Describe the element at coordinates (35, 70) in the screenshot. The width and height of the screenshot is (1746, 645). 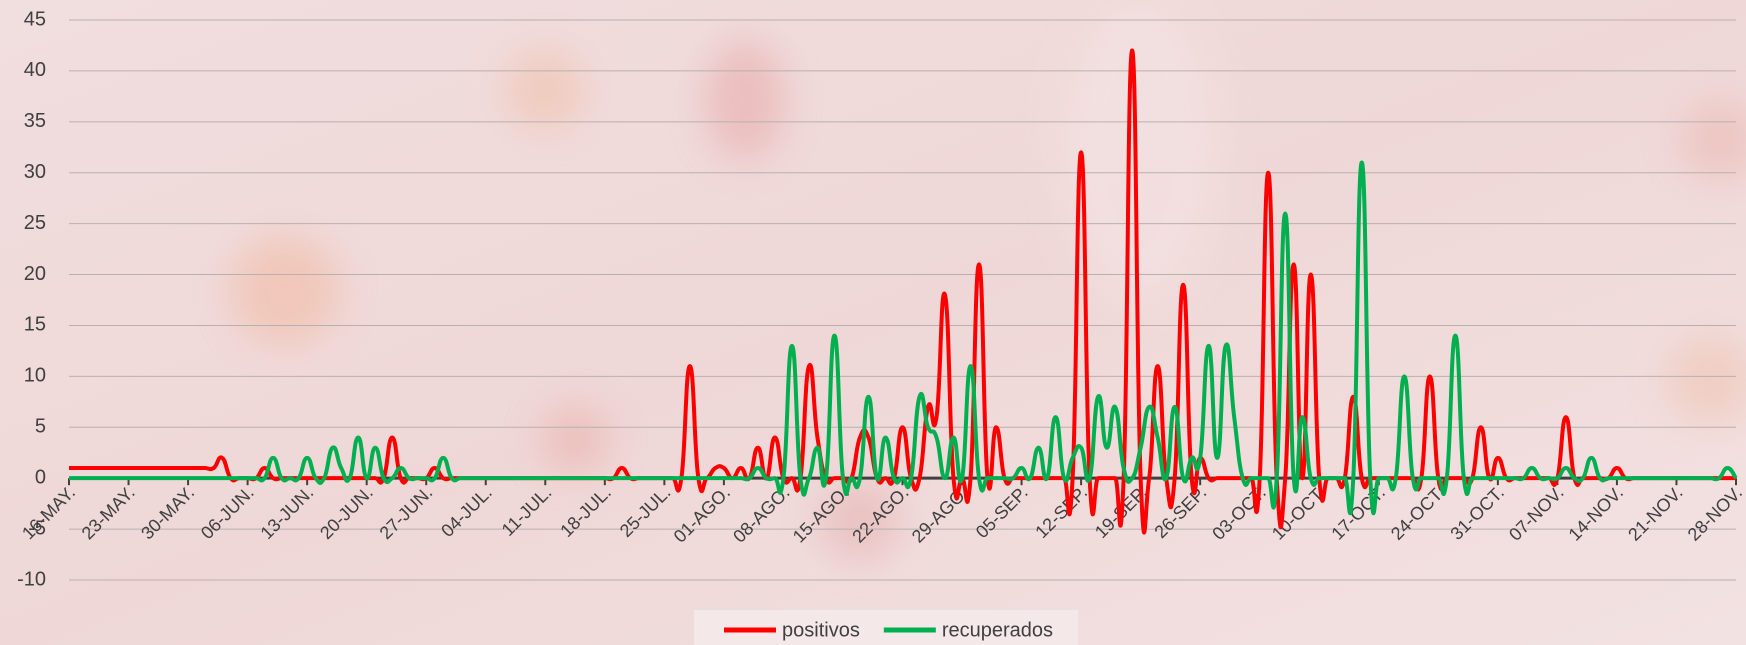
I see `y-tick-label: 40` at that location.